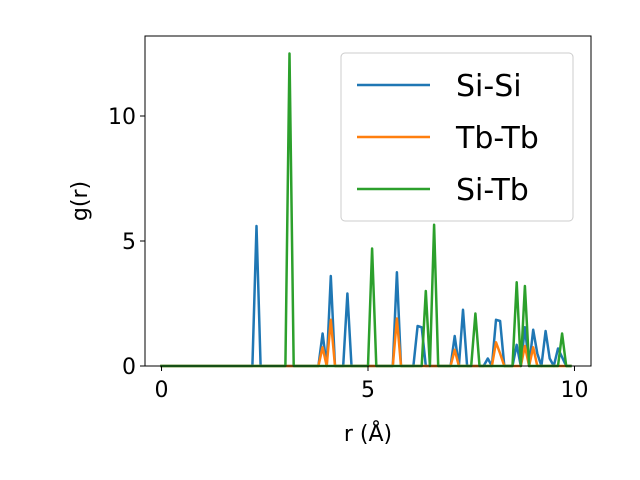 The width and height of the screenshot is (640, 480). I want to click on legend-label: Si-Si, so click(489, 86).